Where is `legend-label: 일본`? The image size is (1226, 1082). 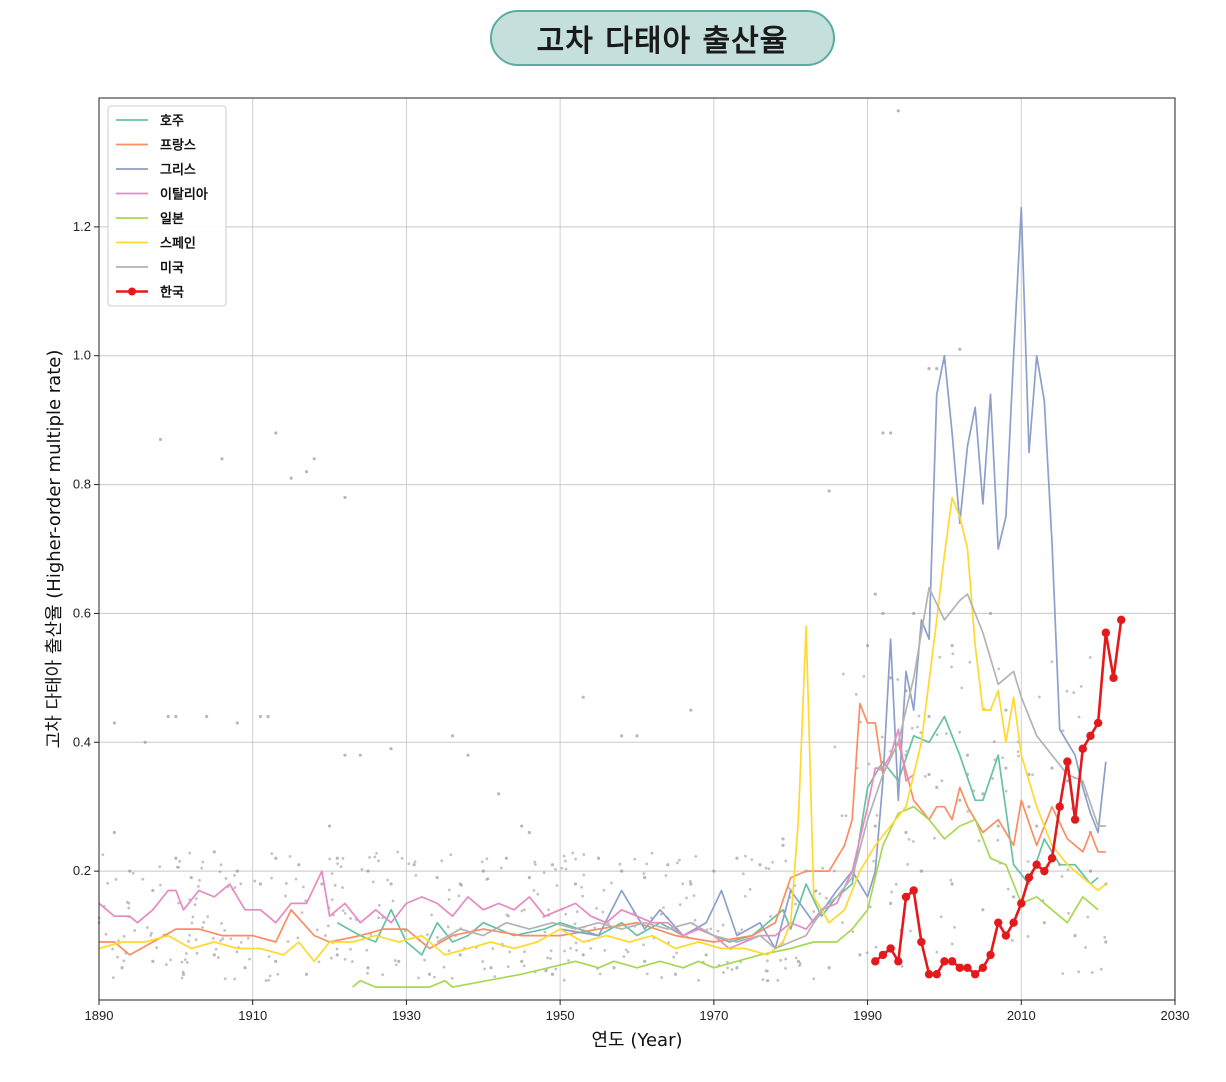
legend-label: 일본 is located at coordinates (172, 219).